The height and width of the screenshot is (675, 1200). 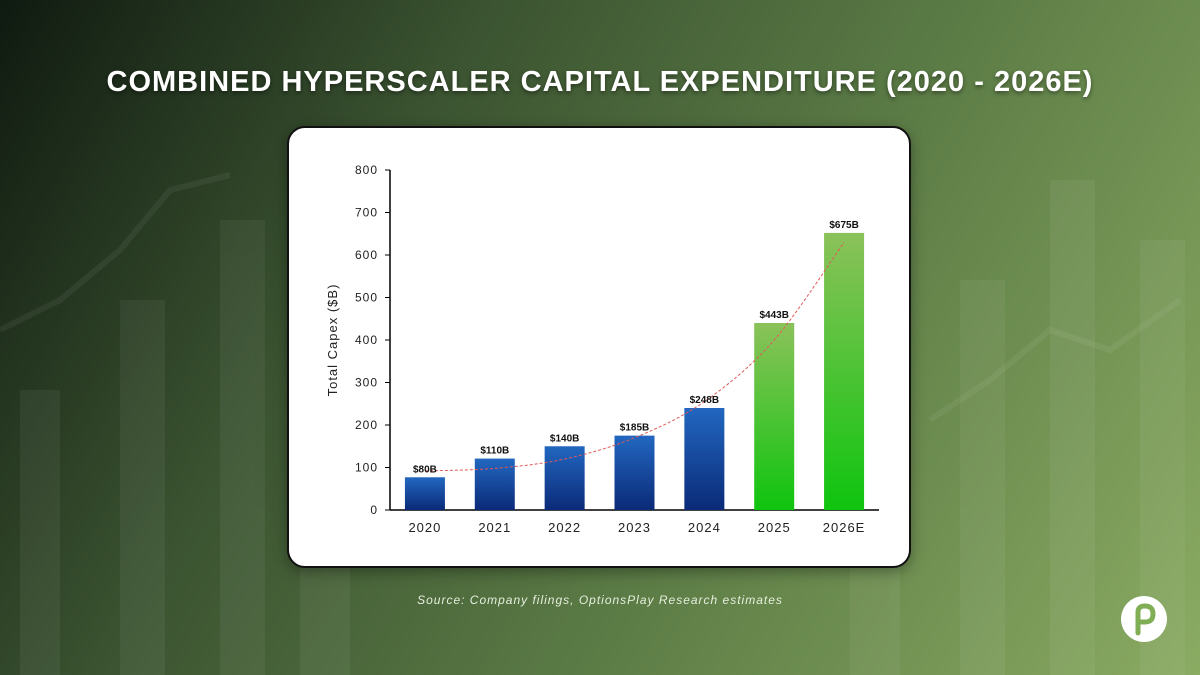 What do you see at coordinates (704, 400) in the screenshot?
I see `data-label-2024: $248B` at bounding box center [704, 400].